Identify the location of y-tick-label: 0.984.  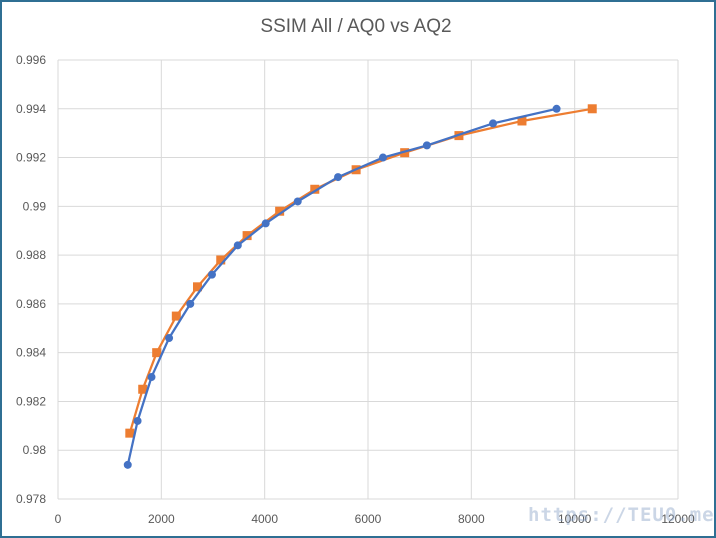
(31, 353).